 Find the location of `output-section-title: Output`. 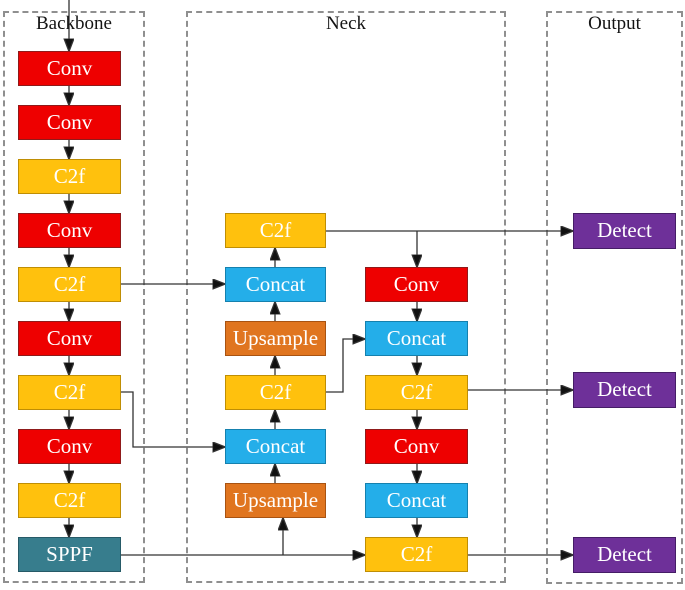

output-section-title: Output is located at coordinates (614, 23).